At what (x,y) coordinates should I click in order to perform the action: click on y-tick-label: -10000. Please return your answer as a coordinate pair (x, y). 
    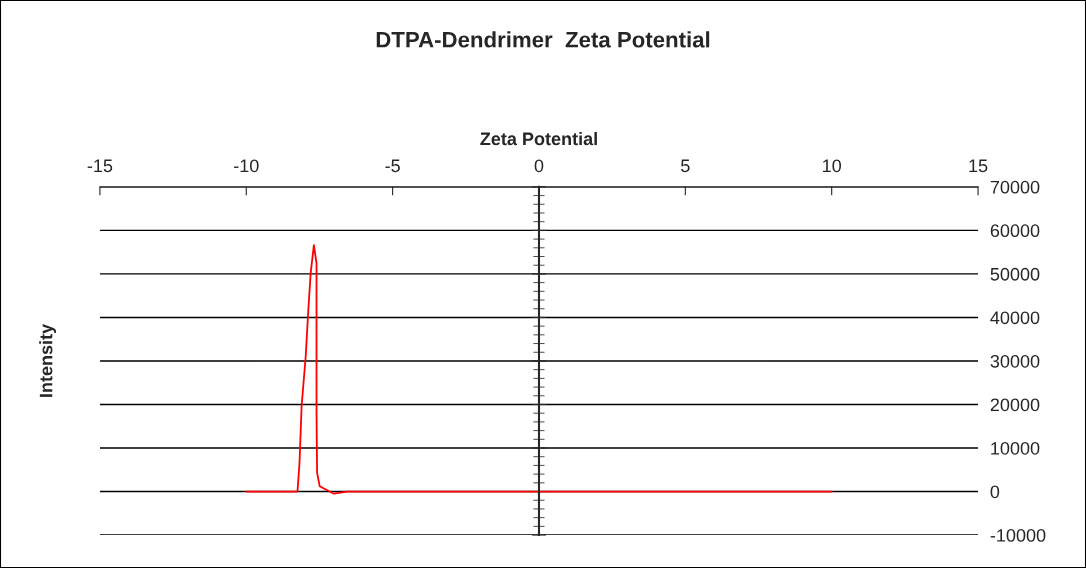
    Looking at the image, I should click on (1018, 535).